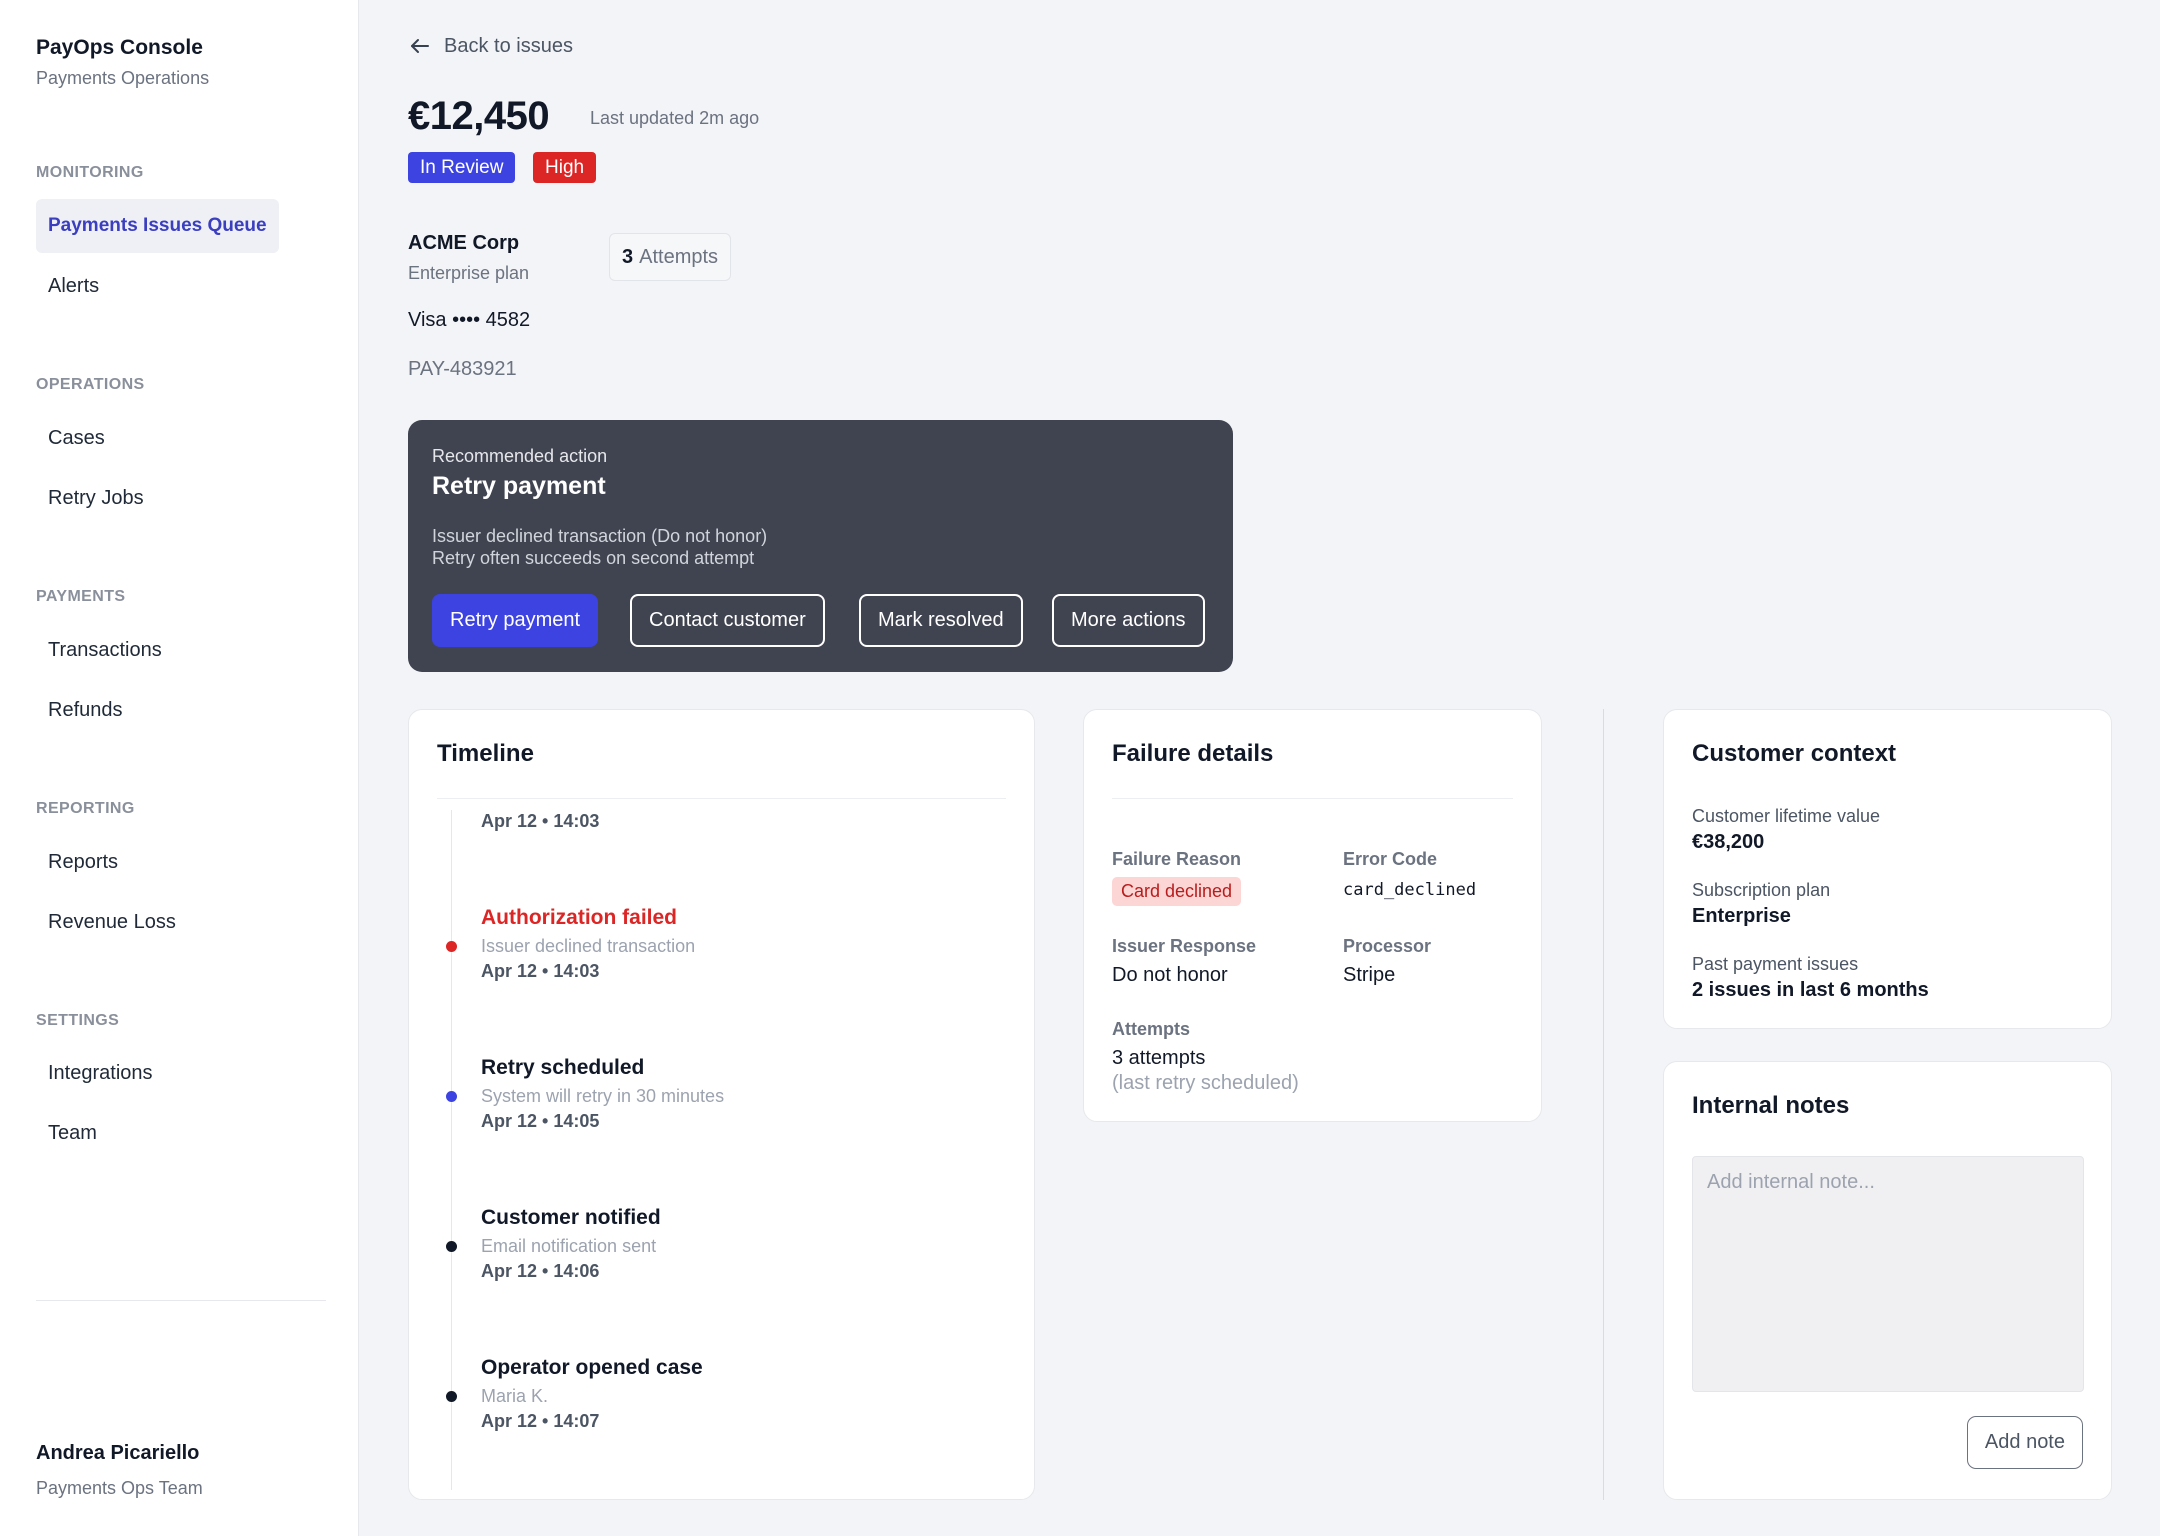 This screenshot has height=1536, width=2160. What do you see at coordinates (540, 971) in the screenshot?
I see `timeline-event-time: Apr 12 • 14:03` at bounding box center [540, 971].